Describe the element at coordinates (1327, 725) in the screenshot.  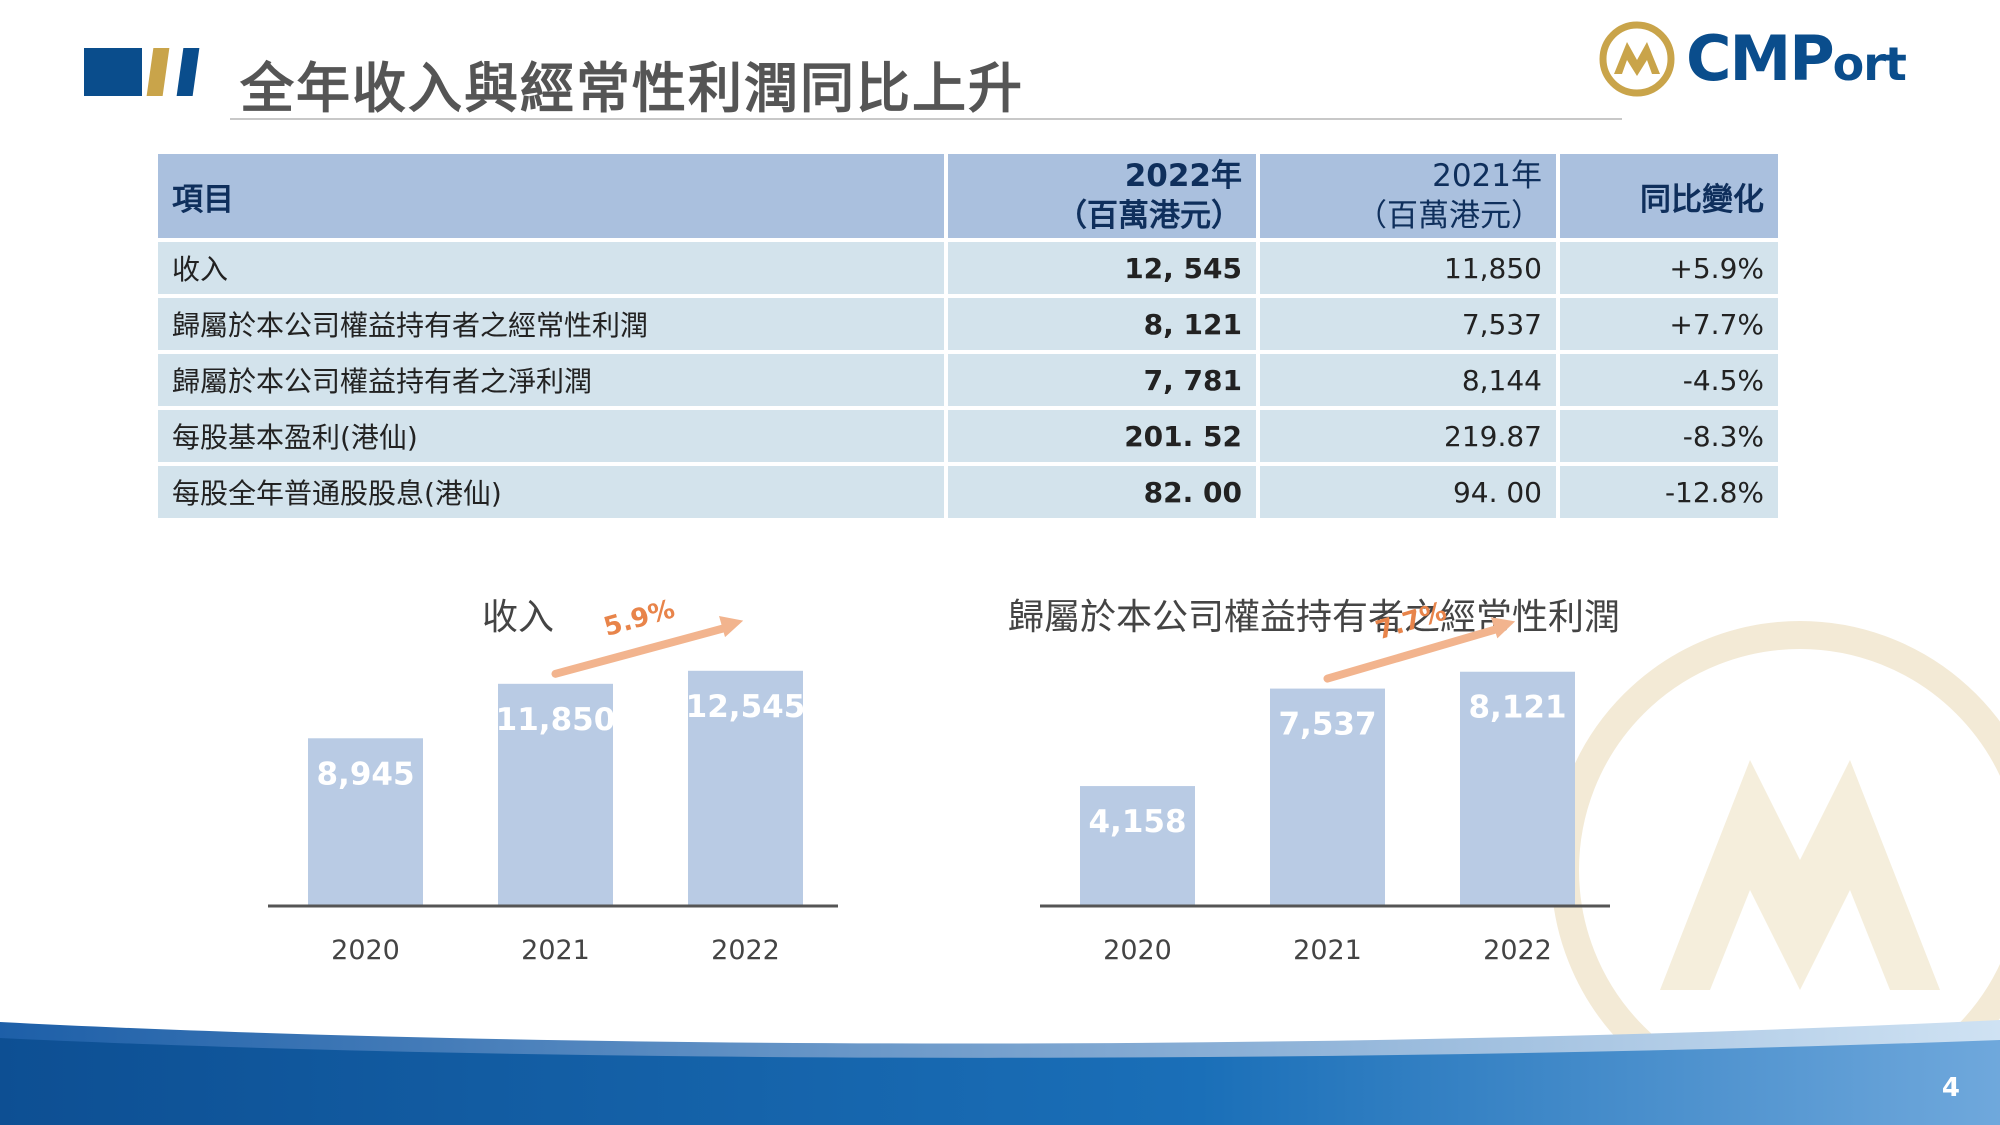
I see `bar-value-label: 7,537` at that location.